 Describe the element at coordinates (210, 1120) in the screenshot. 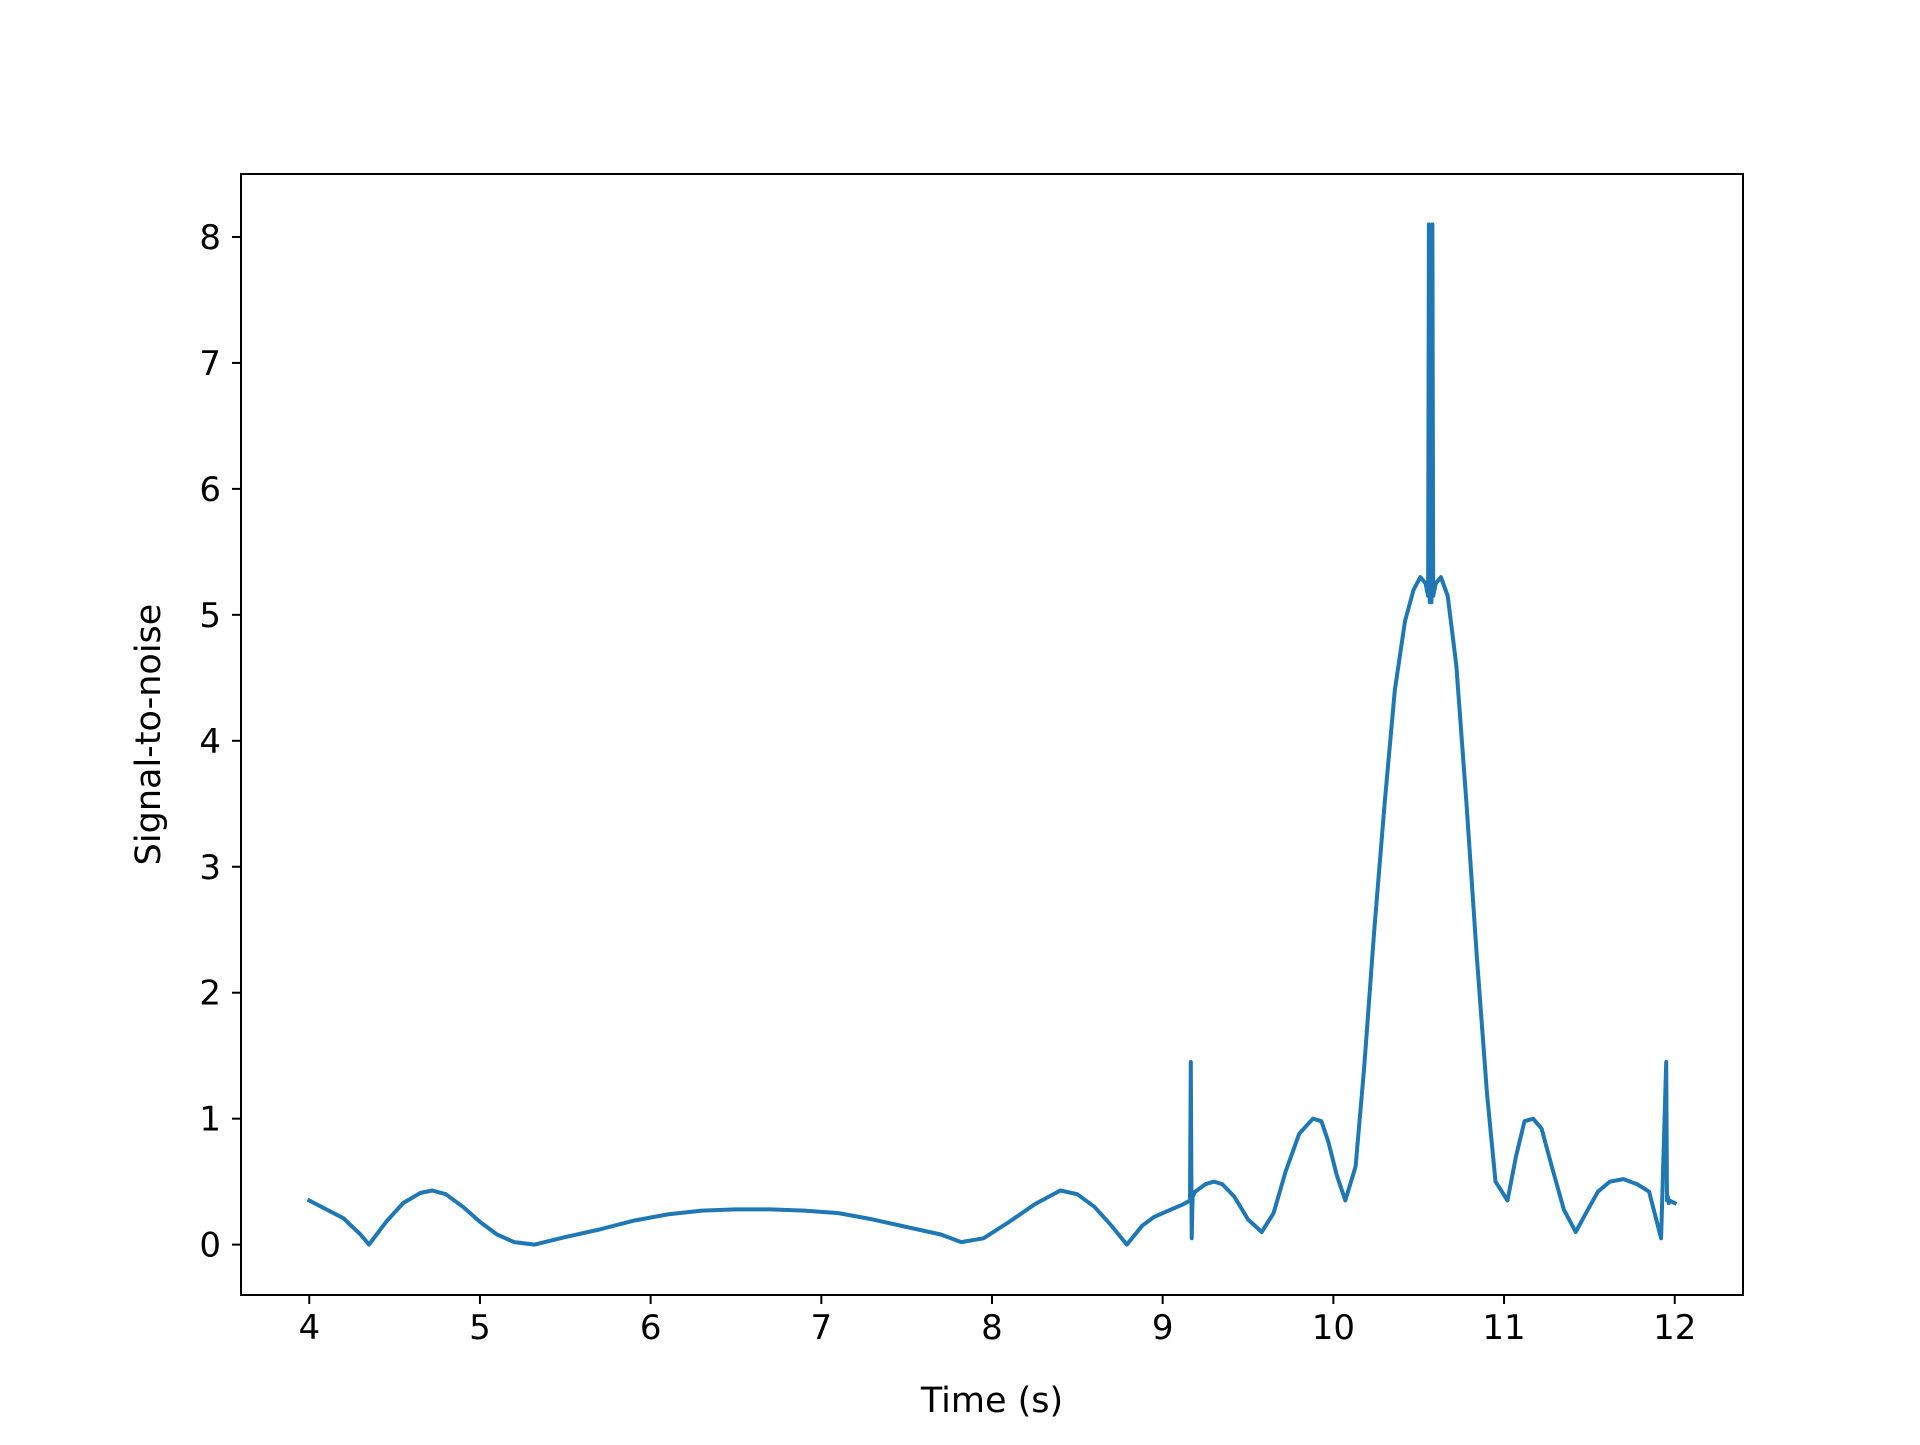

I see `y-tick-label: 1` at that location.